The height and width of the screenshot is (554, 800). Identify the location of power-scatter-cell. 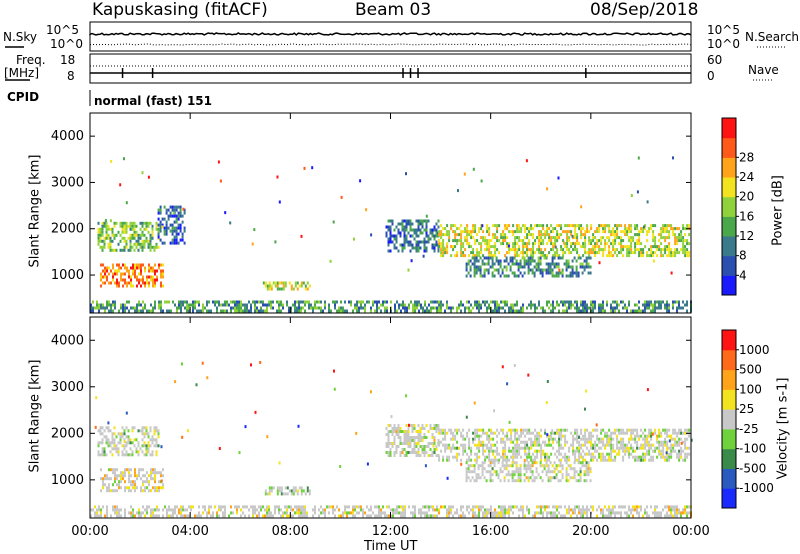
(558, 178).